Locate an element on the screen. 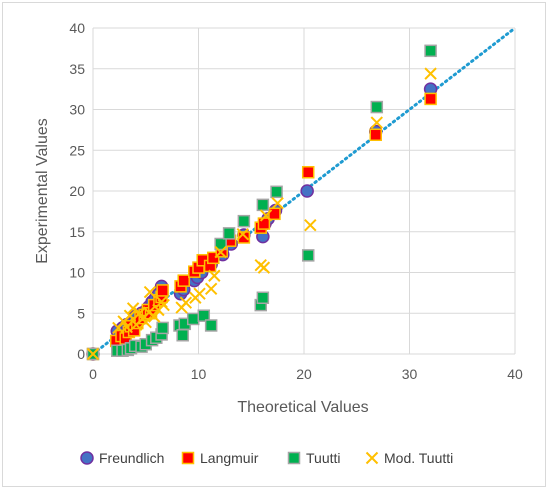 This screenshot has width=550, height=491. y-tick-label: 15 is located at coordinates (77, 232).